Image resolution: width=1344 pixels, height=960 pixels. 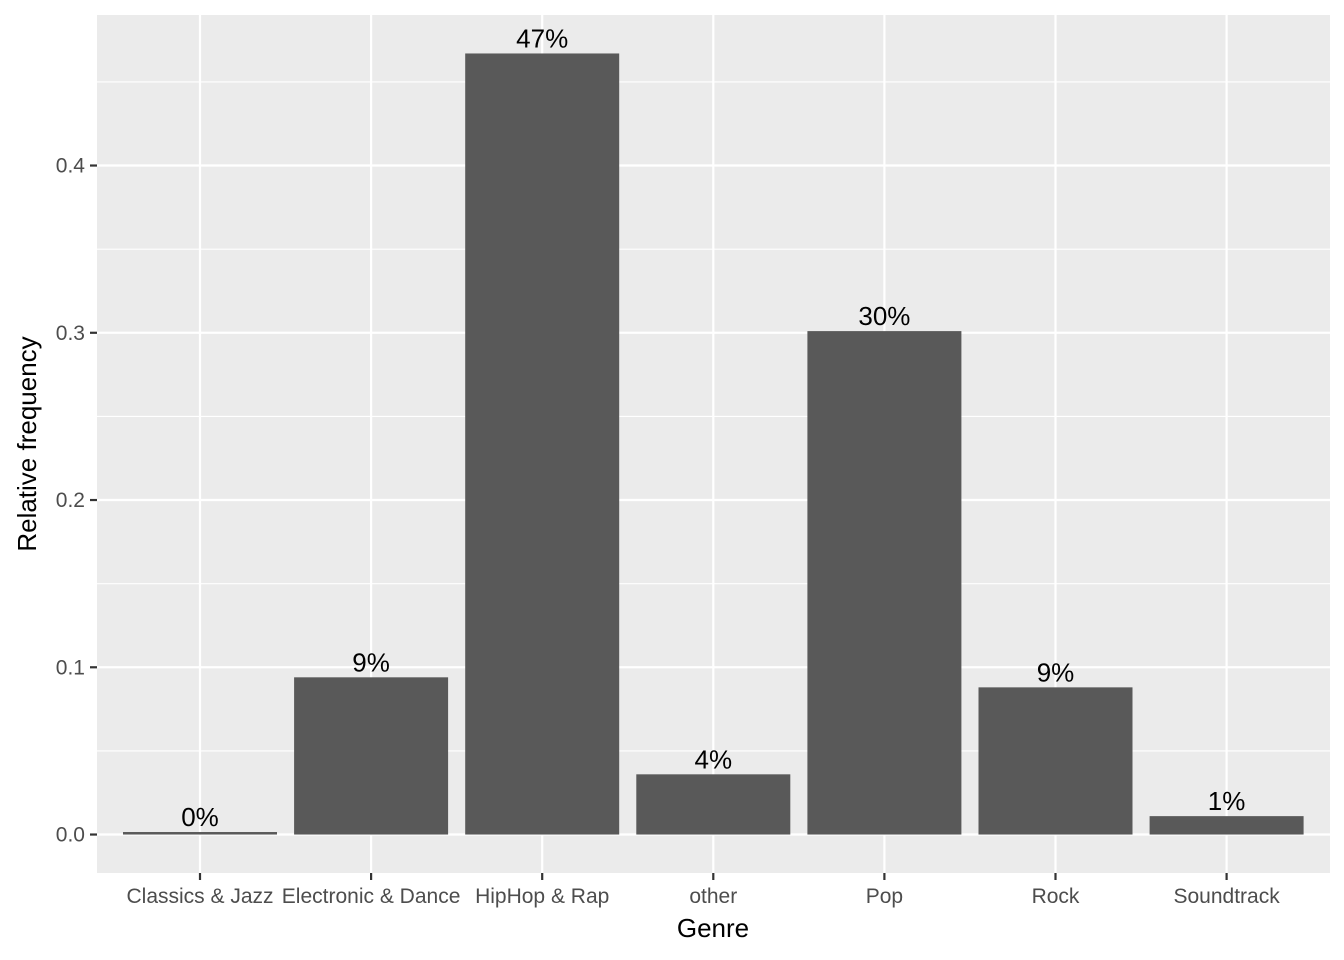 I want to click on x-axis-title: Genre, so click(x=713, y=928).